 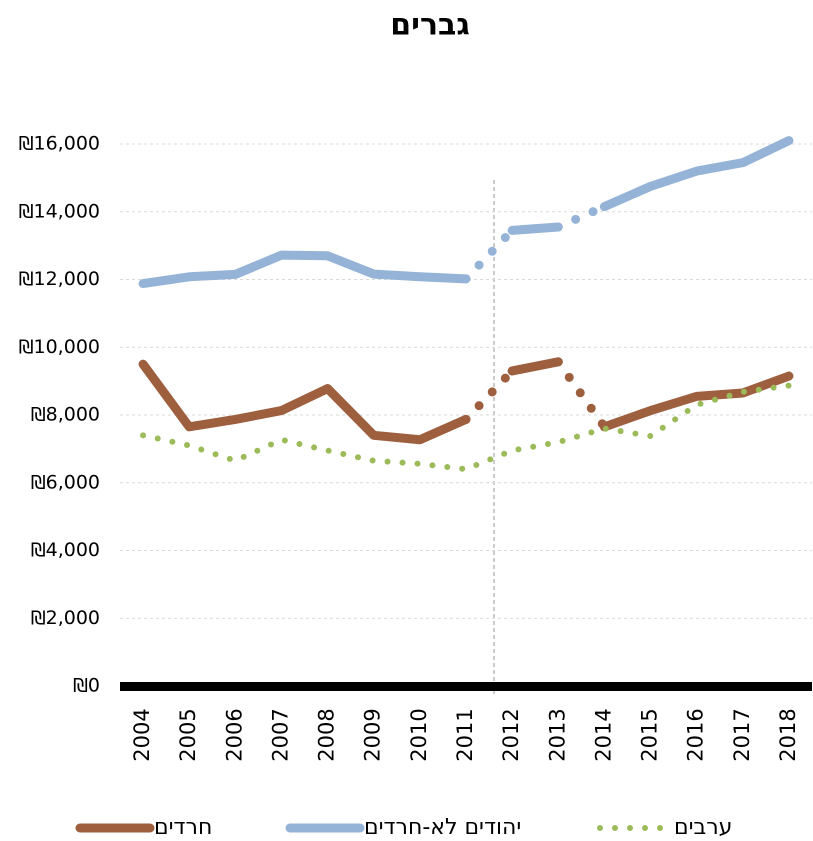 What do you see at coordinates (373, 734) in the screenshot?
I see `x-tick-label: 2009` at bounding box center [373, 734].